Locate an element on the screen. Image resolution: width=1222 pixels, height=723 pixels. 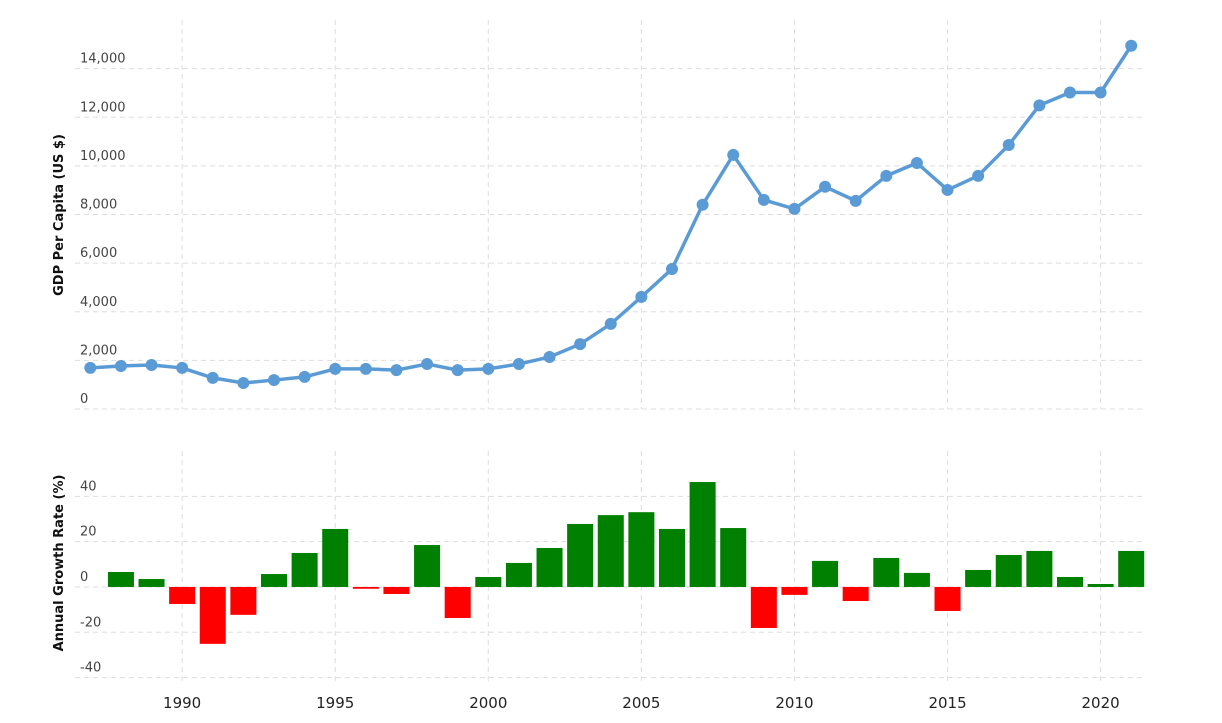
y-tick-label: -40 is located at coordinates (90, 668).